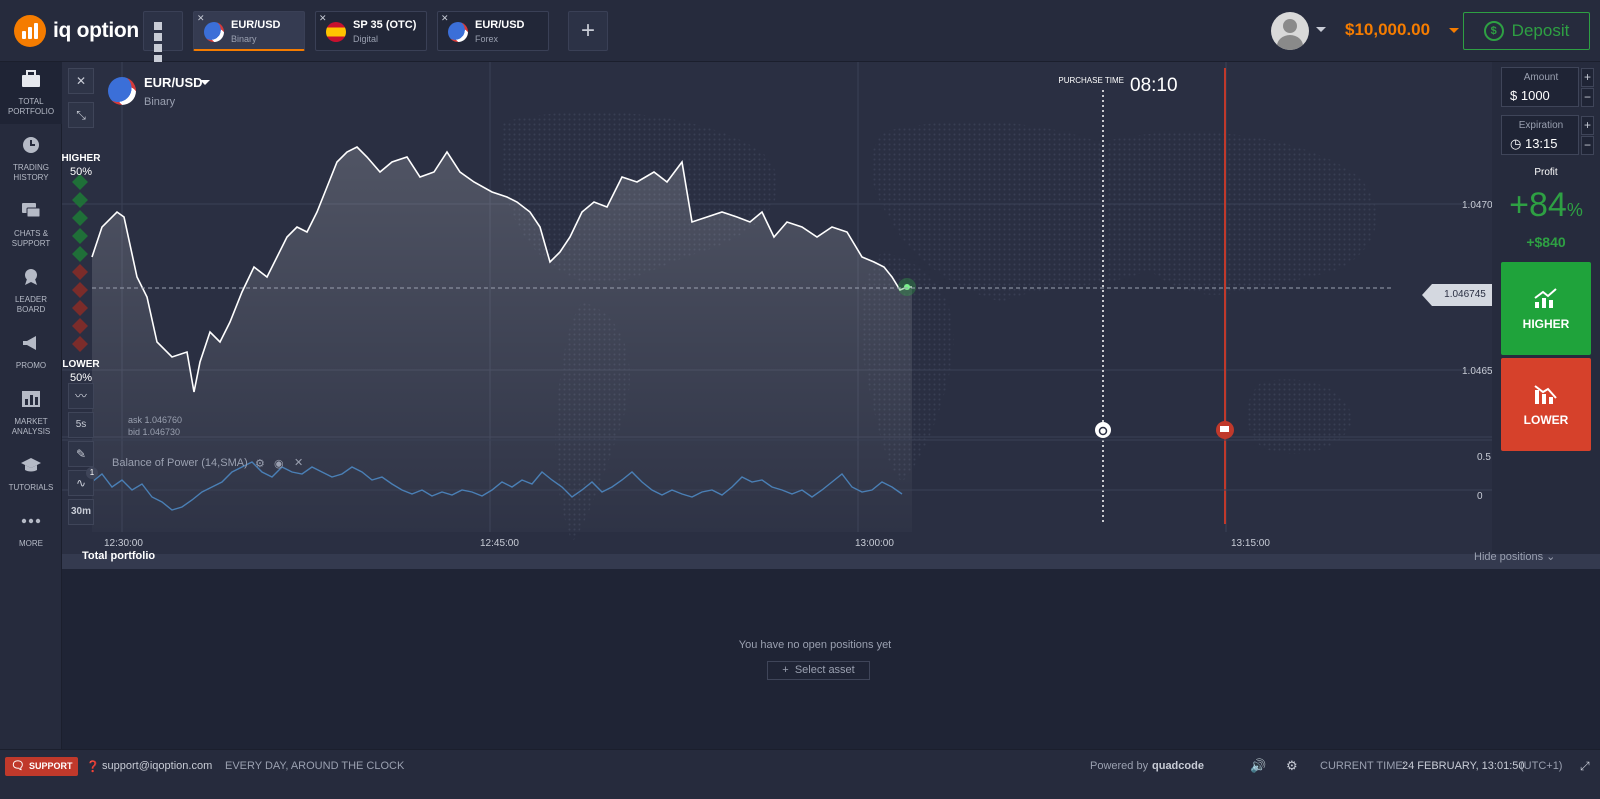  I want to click on trend-down-icon, so click(1545, 394).